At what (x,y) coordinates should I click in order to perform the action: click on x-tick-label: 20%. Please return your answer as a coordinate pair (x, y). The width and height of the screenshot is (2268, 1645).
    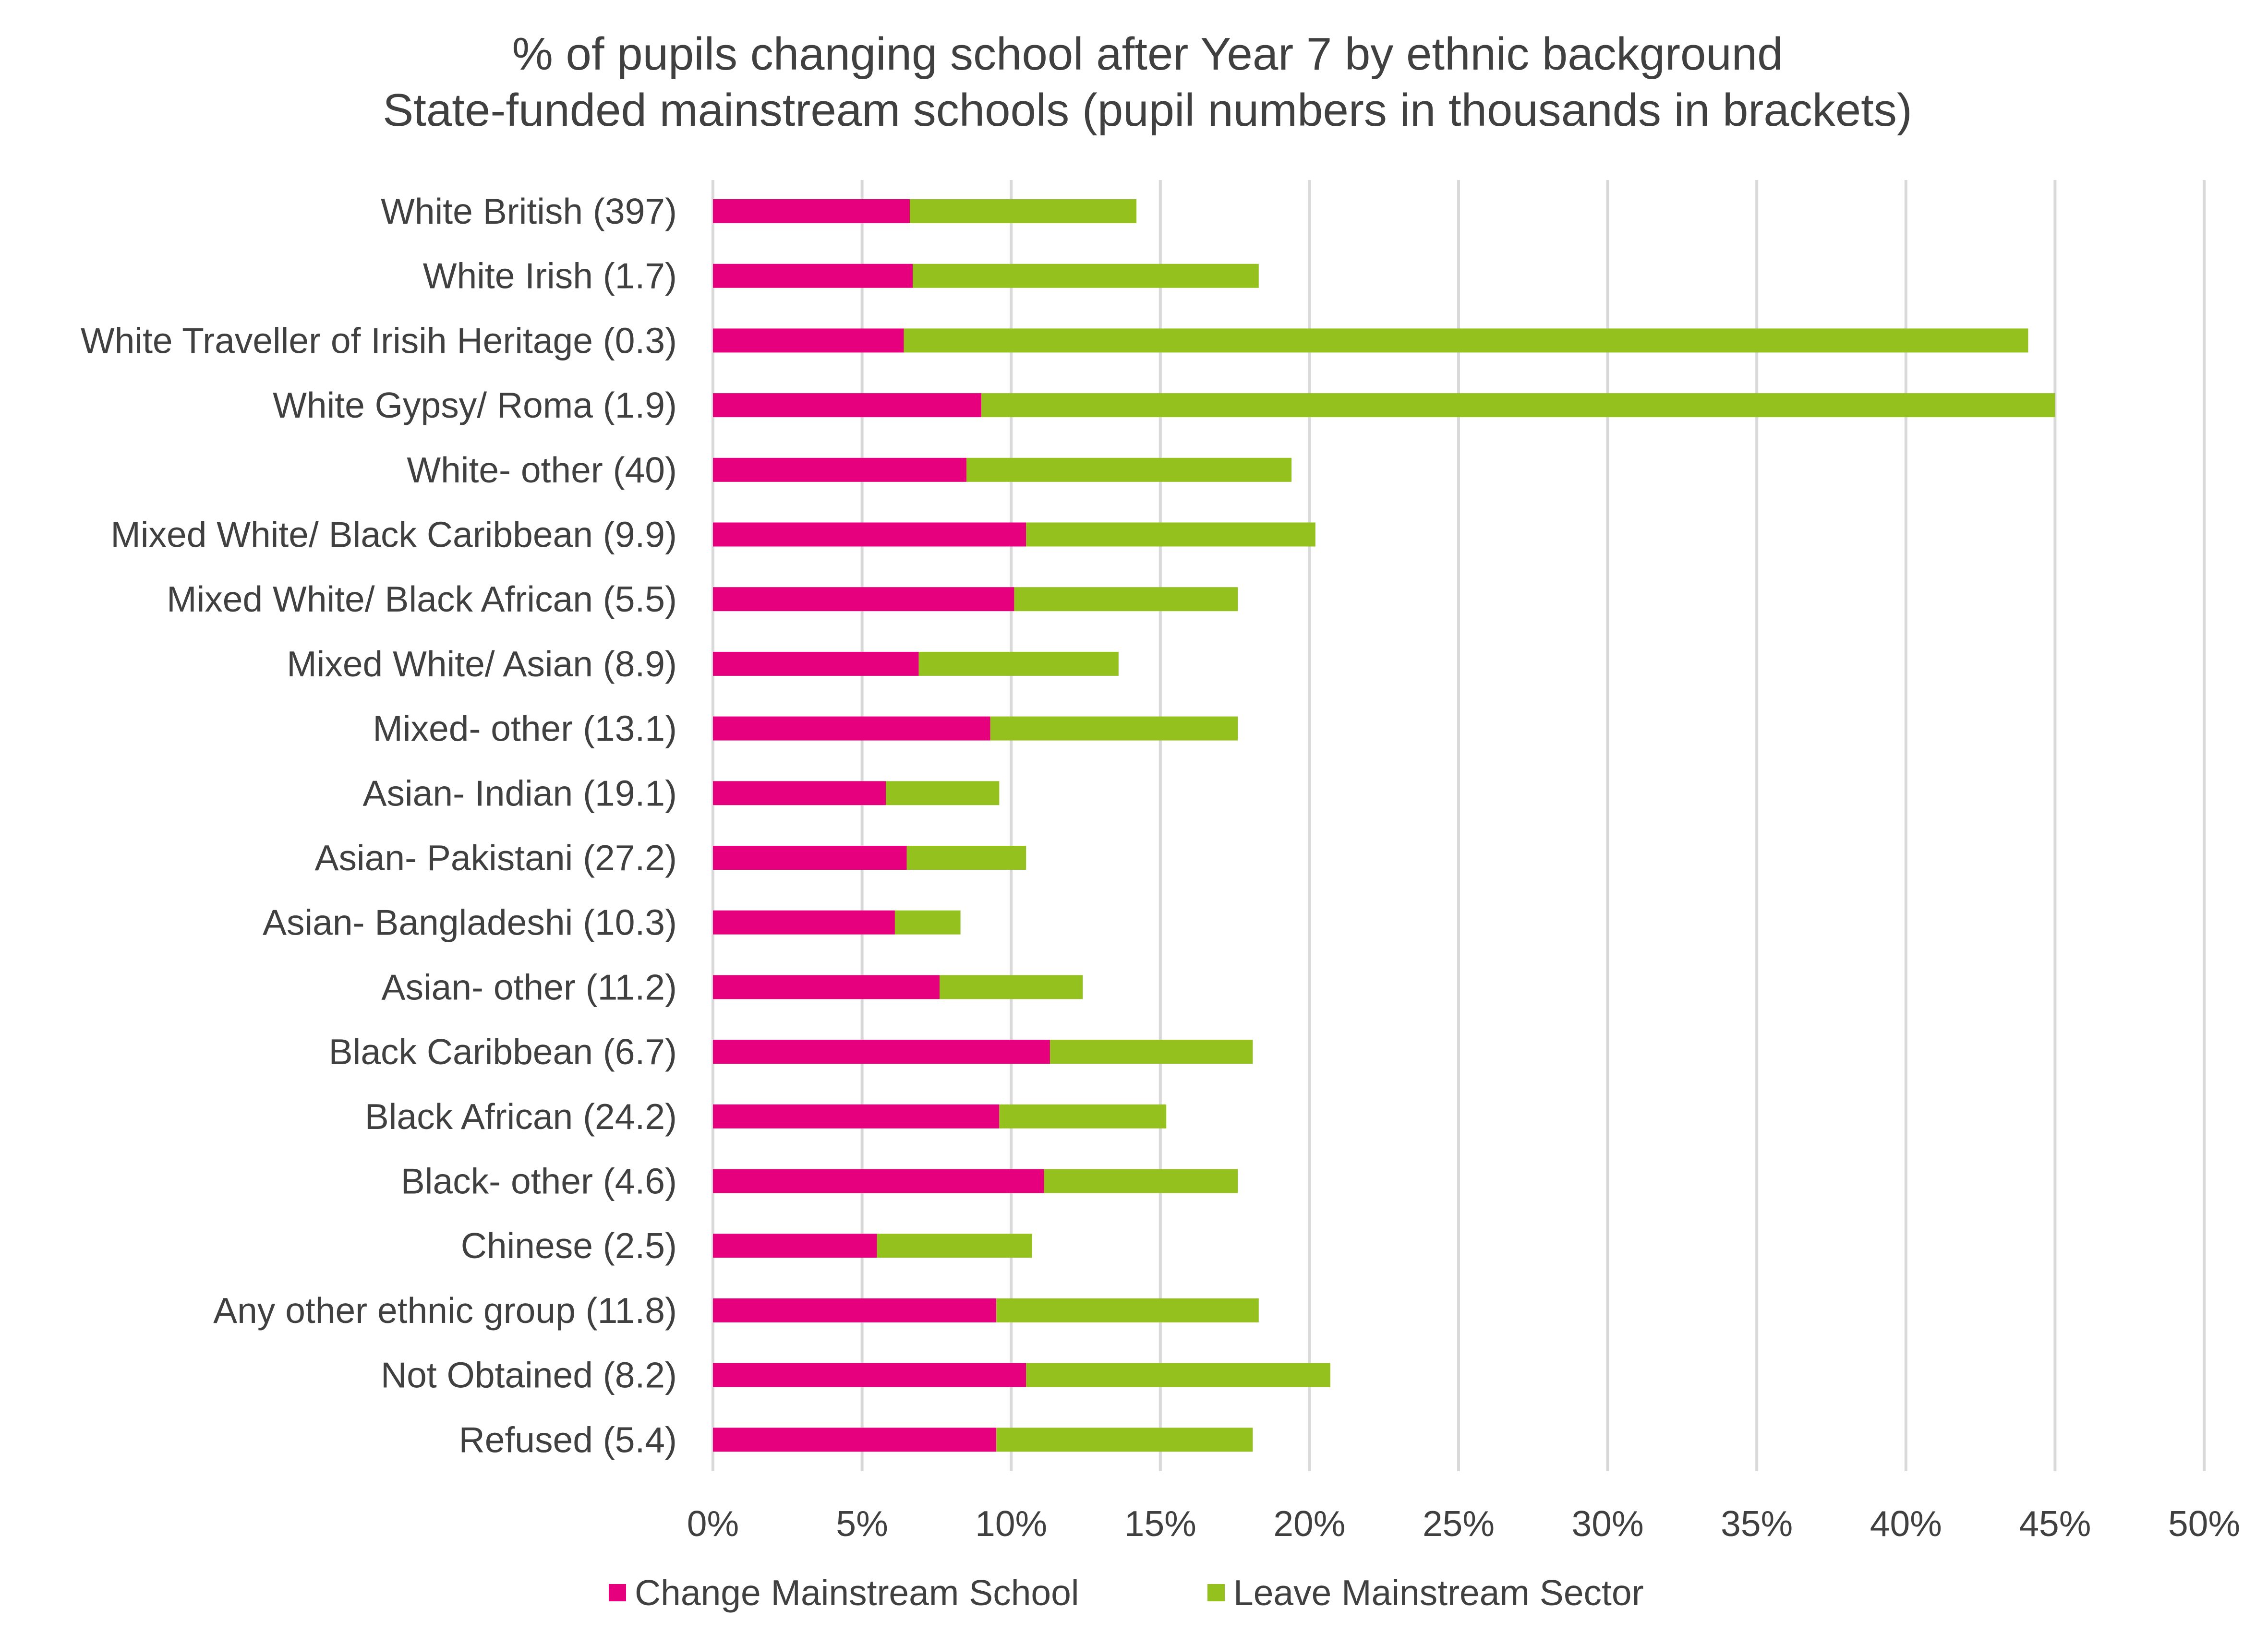
    Looking at the image, I should click on (1309, 1523).